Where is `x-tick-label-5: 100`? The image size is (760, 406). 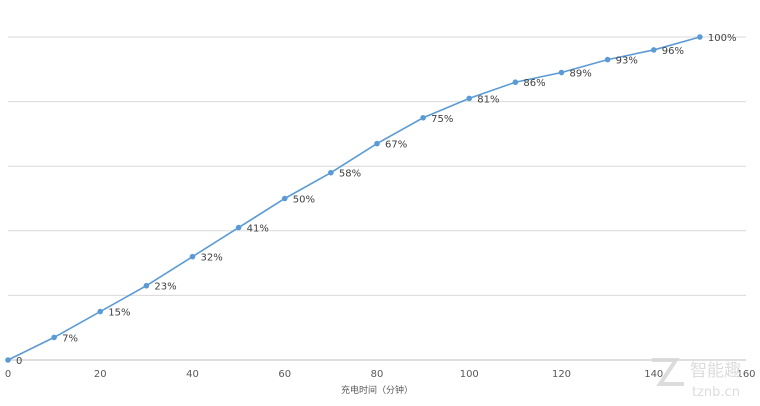 x-tick-label-5: 100 is located at coordinates (469, 374).